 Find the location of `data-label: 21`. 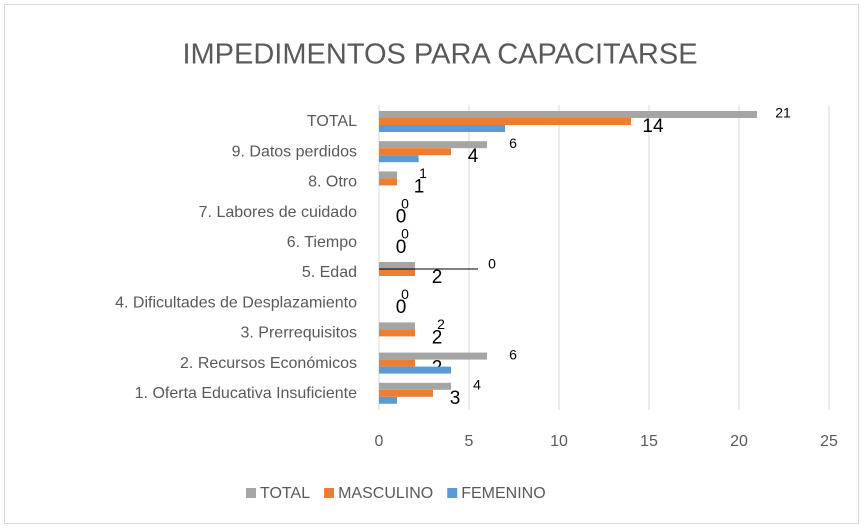

data-label: 21 is located at coordinates (783, 113).